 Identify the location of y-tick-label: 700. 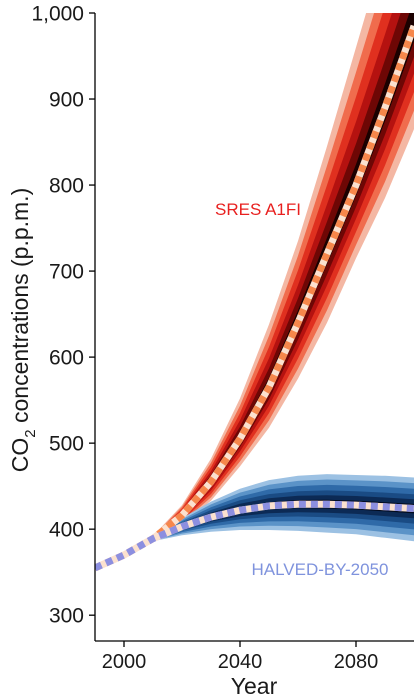
(66, 272).